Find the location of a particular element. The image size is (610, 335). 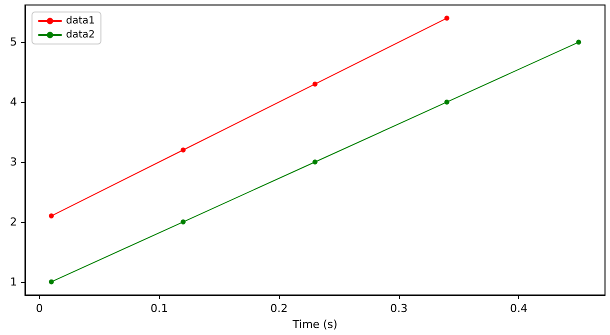

x-tick-label: 0.1 is located at coordinates (159, 308).